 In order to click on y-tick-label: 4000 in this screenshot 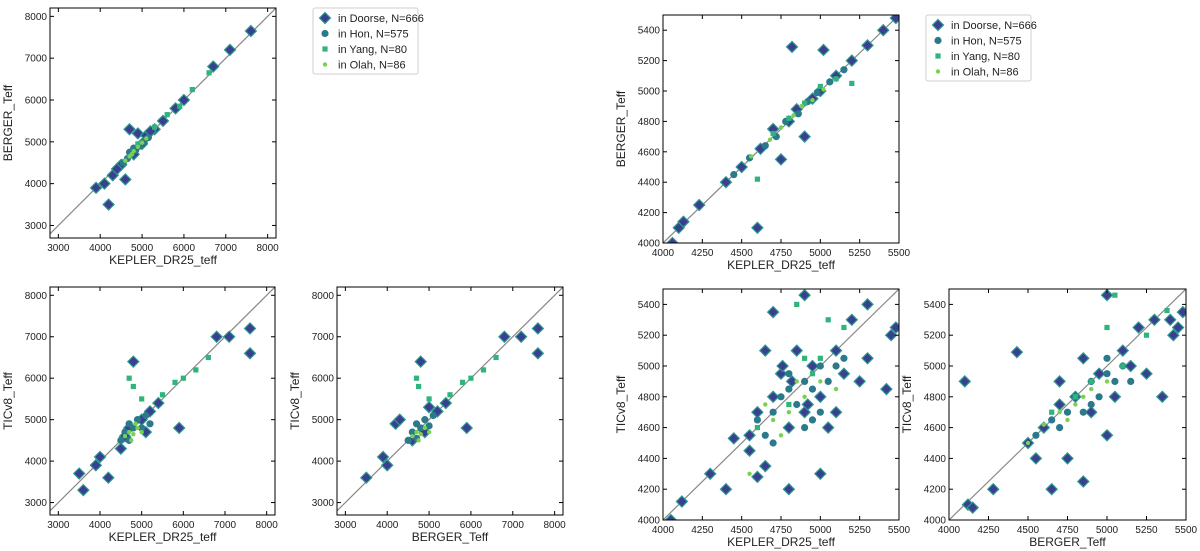, I will do `click(649, 244)`.